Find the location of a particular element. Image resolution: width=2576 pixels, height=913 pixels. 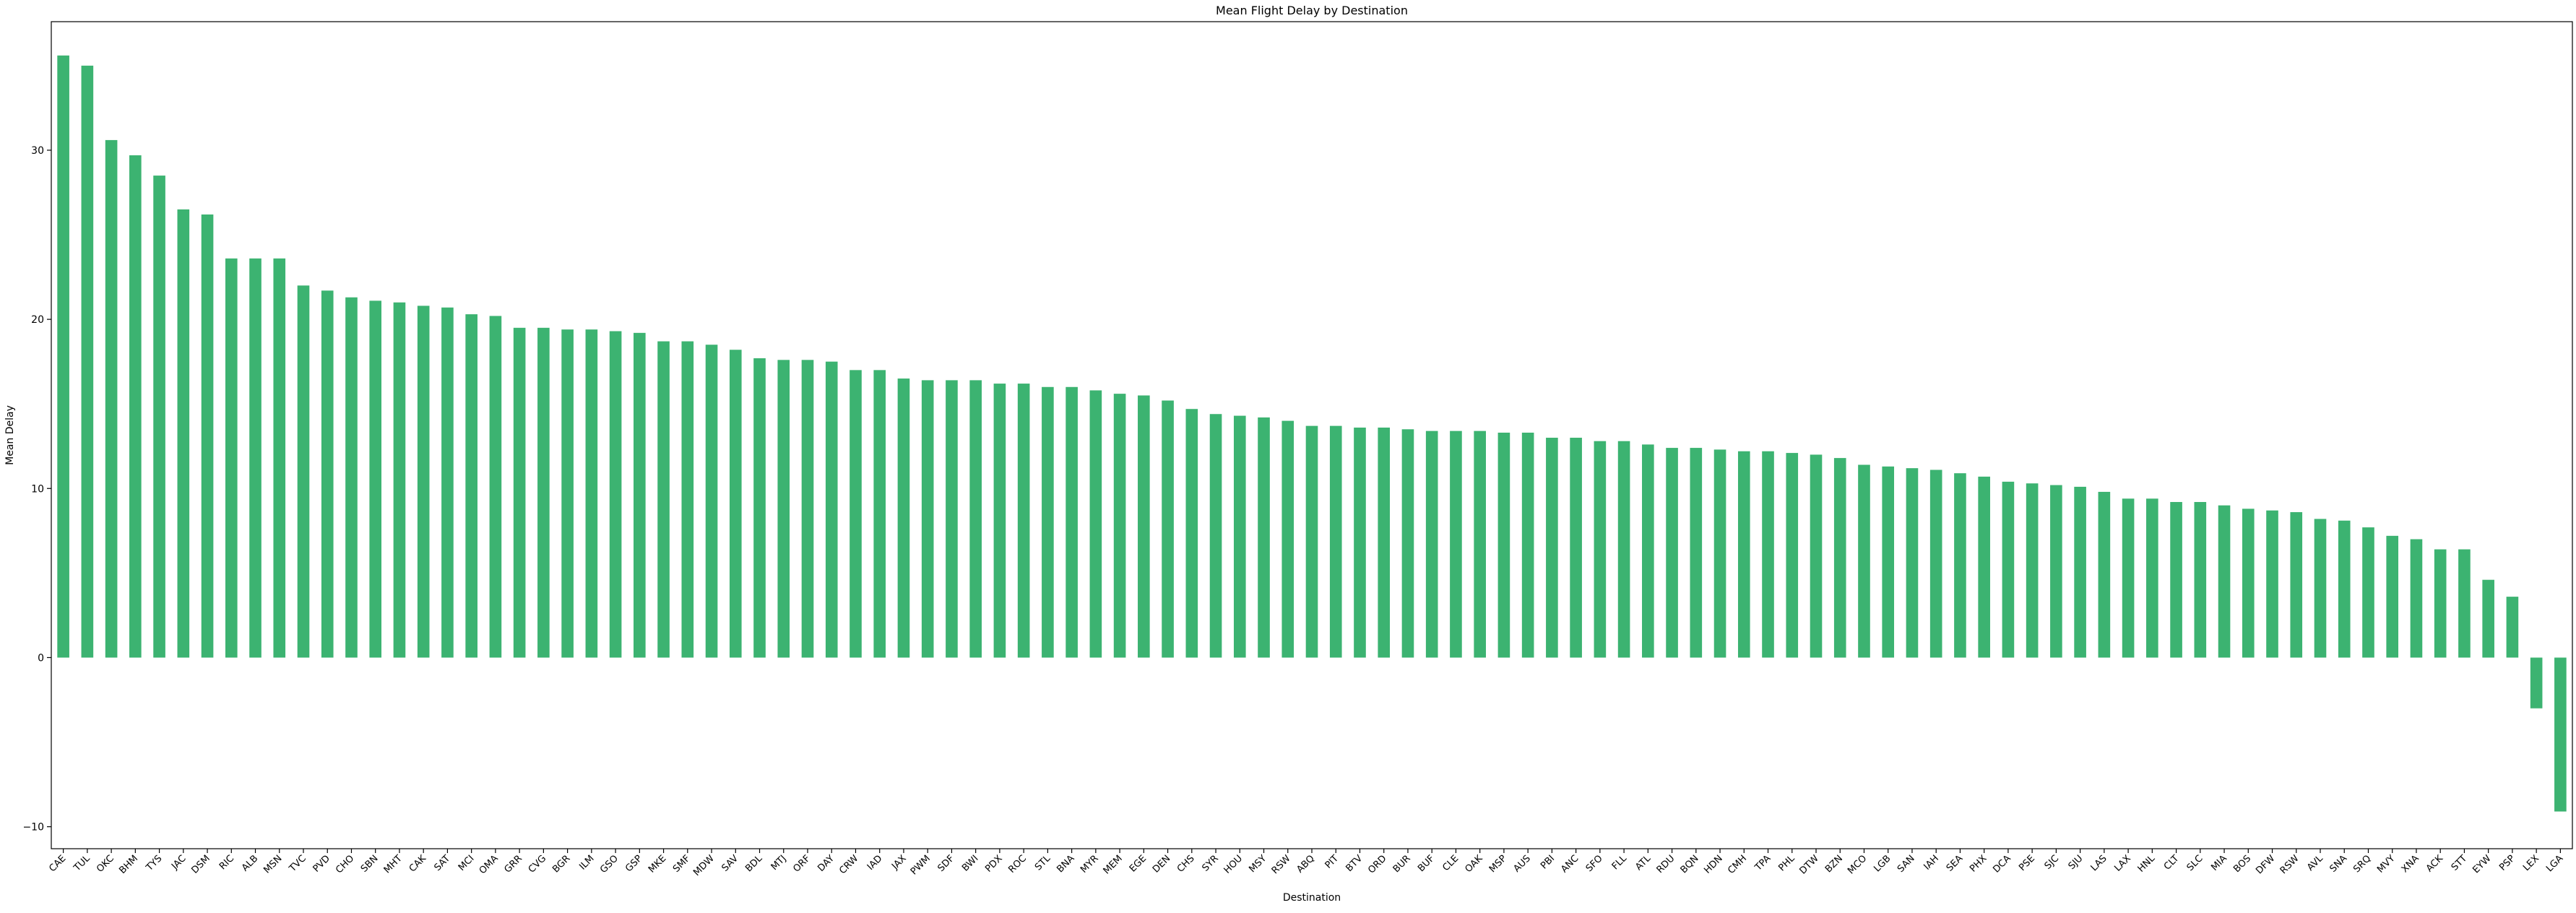

bar-ric is located at coordinates (231, 458).